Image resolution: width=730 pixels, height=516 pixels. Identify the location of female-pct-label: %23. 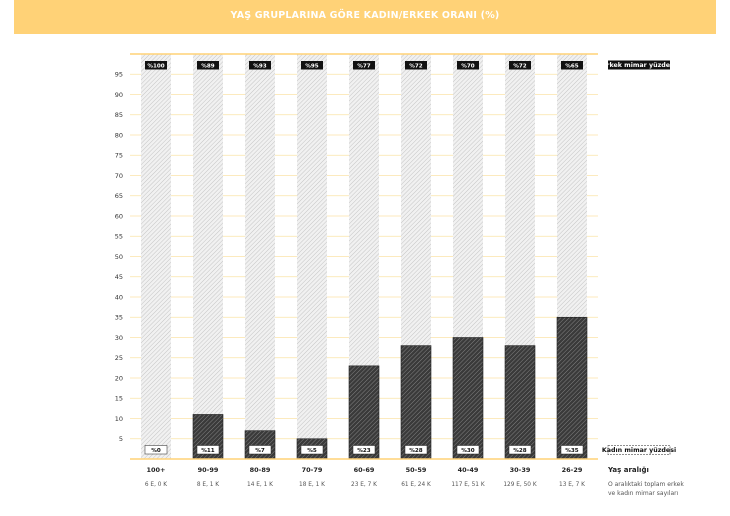
(363, 451).